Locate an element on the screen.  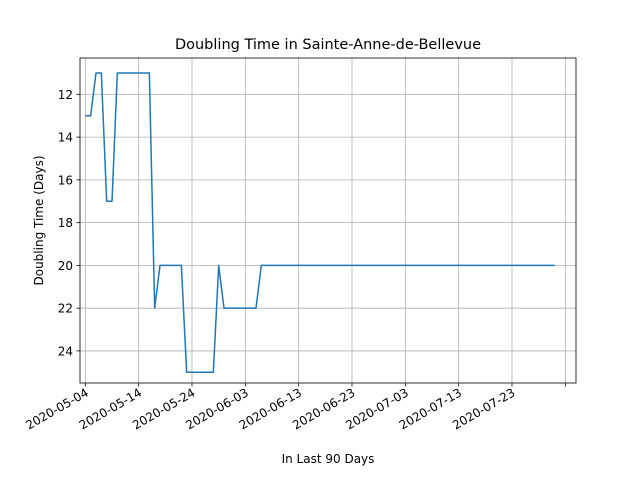
y-axis-label: Doubling Time (Days) is located at coordinates (39, 220).